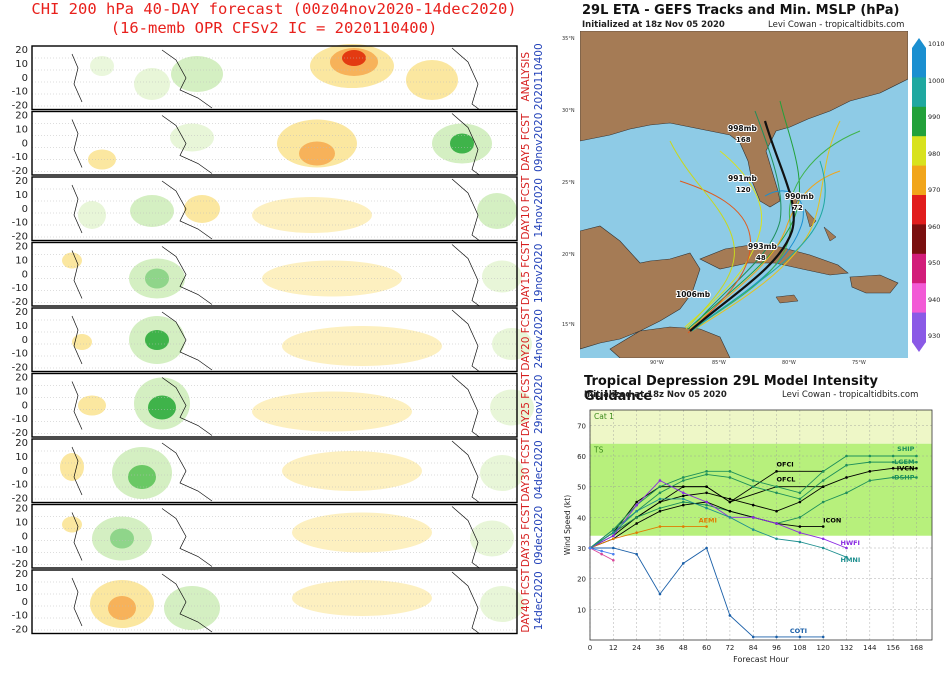 Image resolution: width=950 pixels, height=675 pixels. What do you see at coordinates (706, 648) in the screenshot?
I see `x-tick-label: 60` at bounding box center [706, 648].